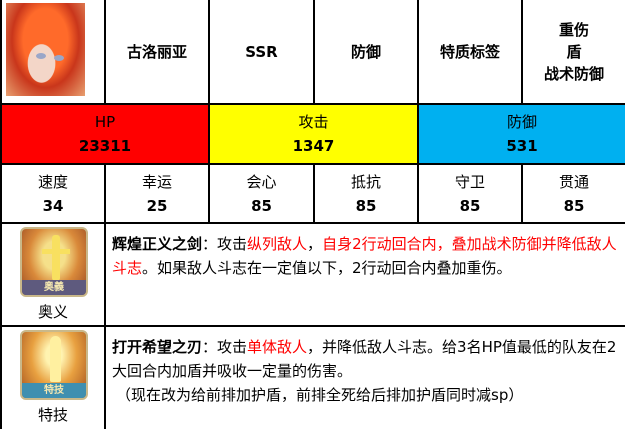 The height and width of the screenshot is (429, 625). I want to click on highlight-text: 纵列敌人, so click(277, 244).